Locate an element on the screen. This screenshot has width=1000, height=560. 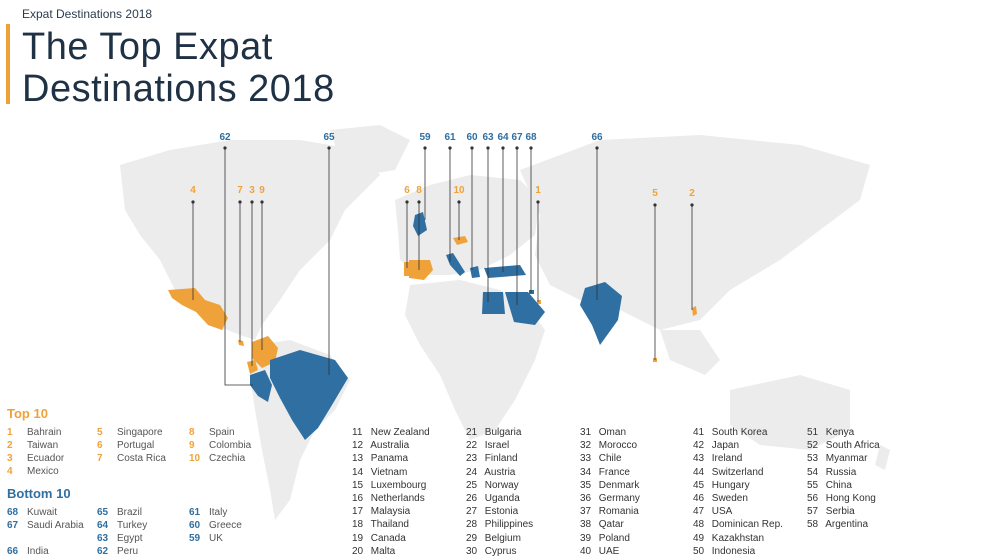
ranking-entry: 41 South Korea is located at coordinates (730, 432).